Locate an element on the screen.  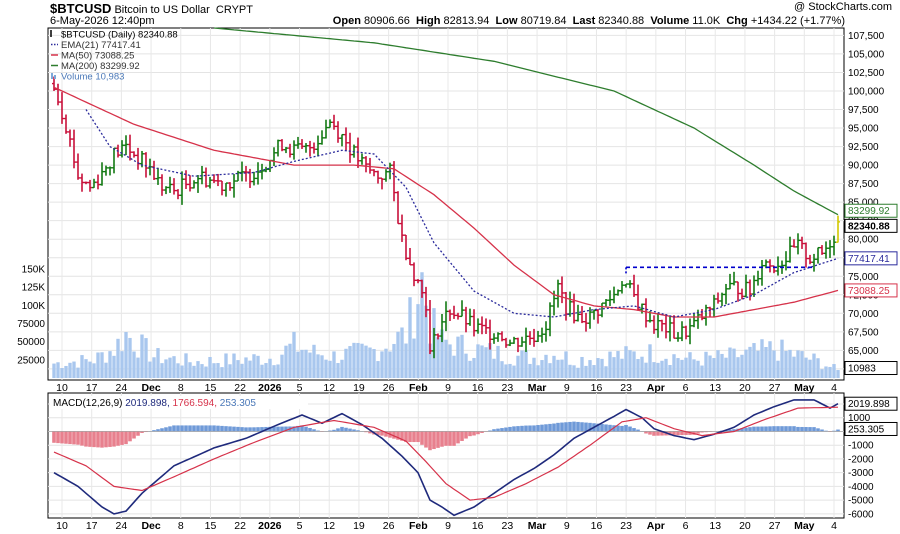
price-value-tag-box is located at coordinates (871, 258).